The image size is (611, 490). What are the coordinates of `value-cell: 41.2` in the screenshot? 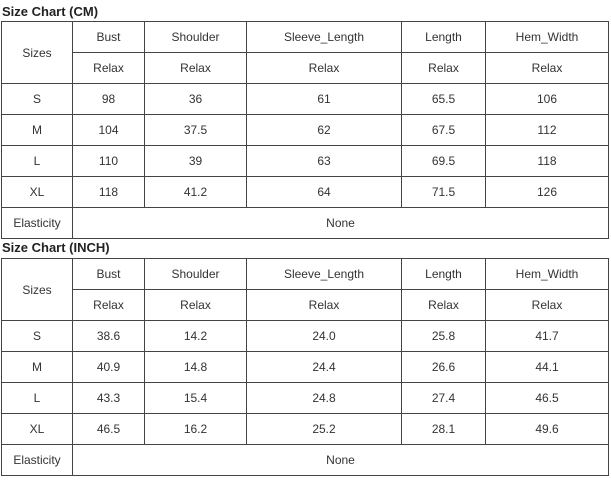 It's located at (195, 192).